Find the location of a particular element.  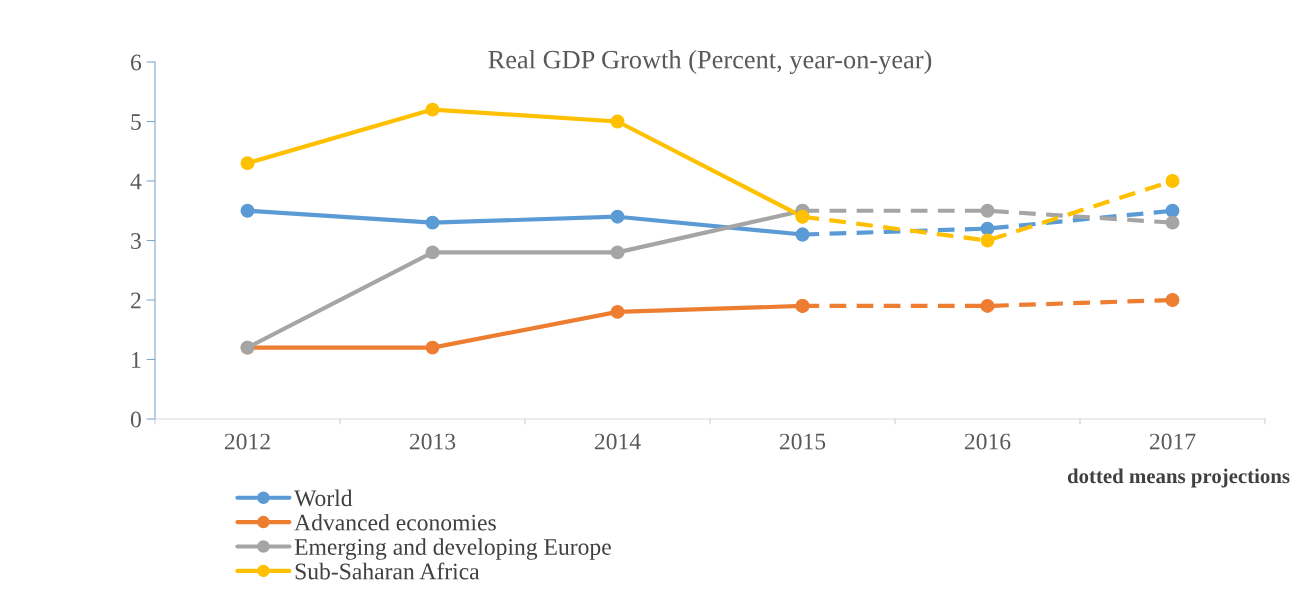

x-tick-label: 2013 is located at coordinates (432, 441).